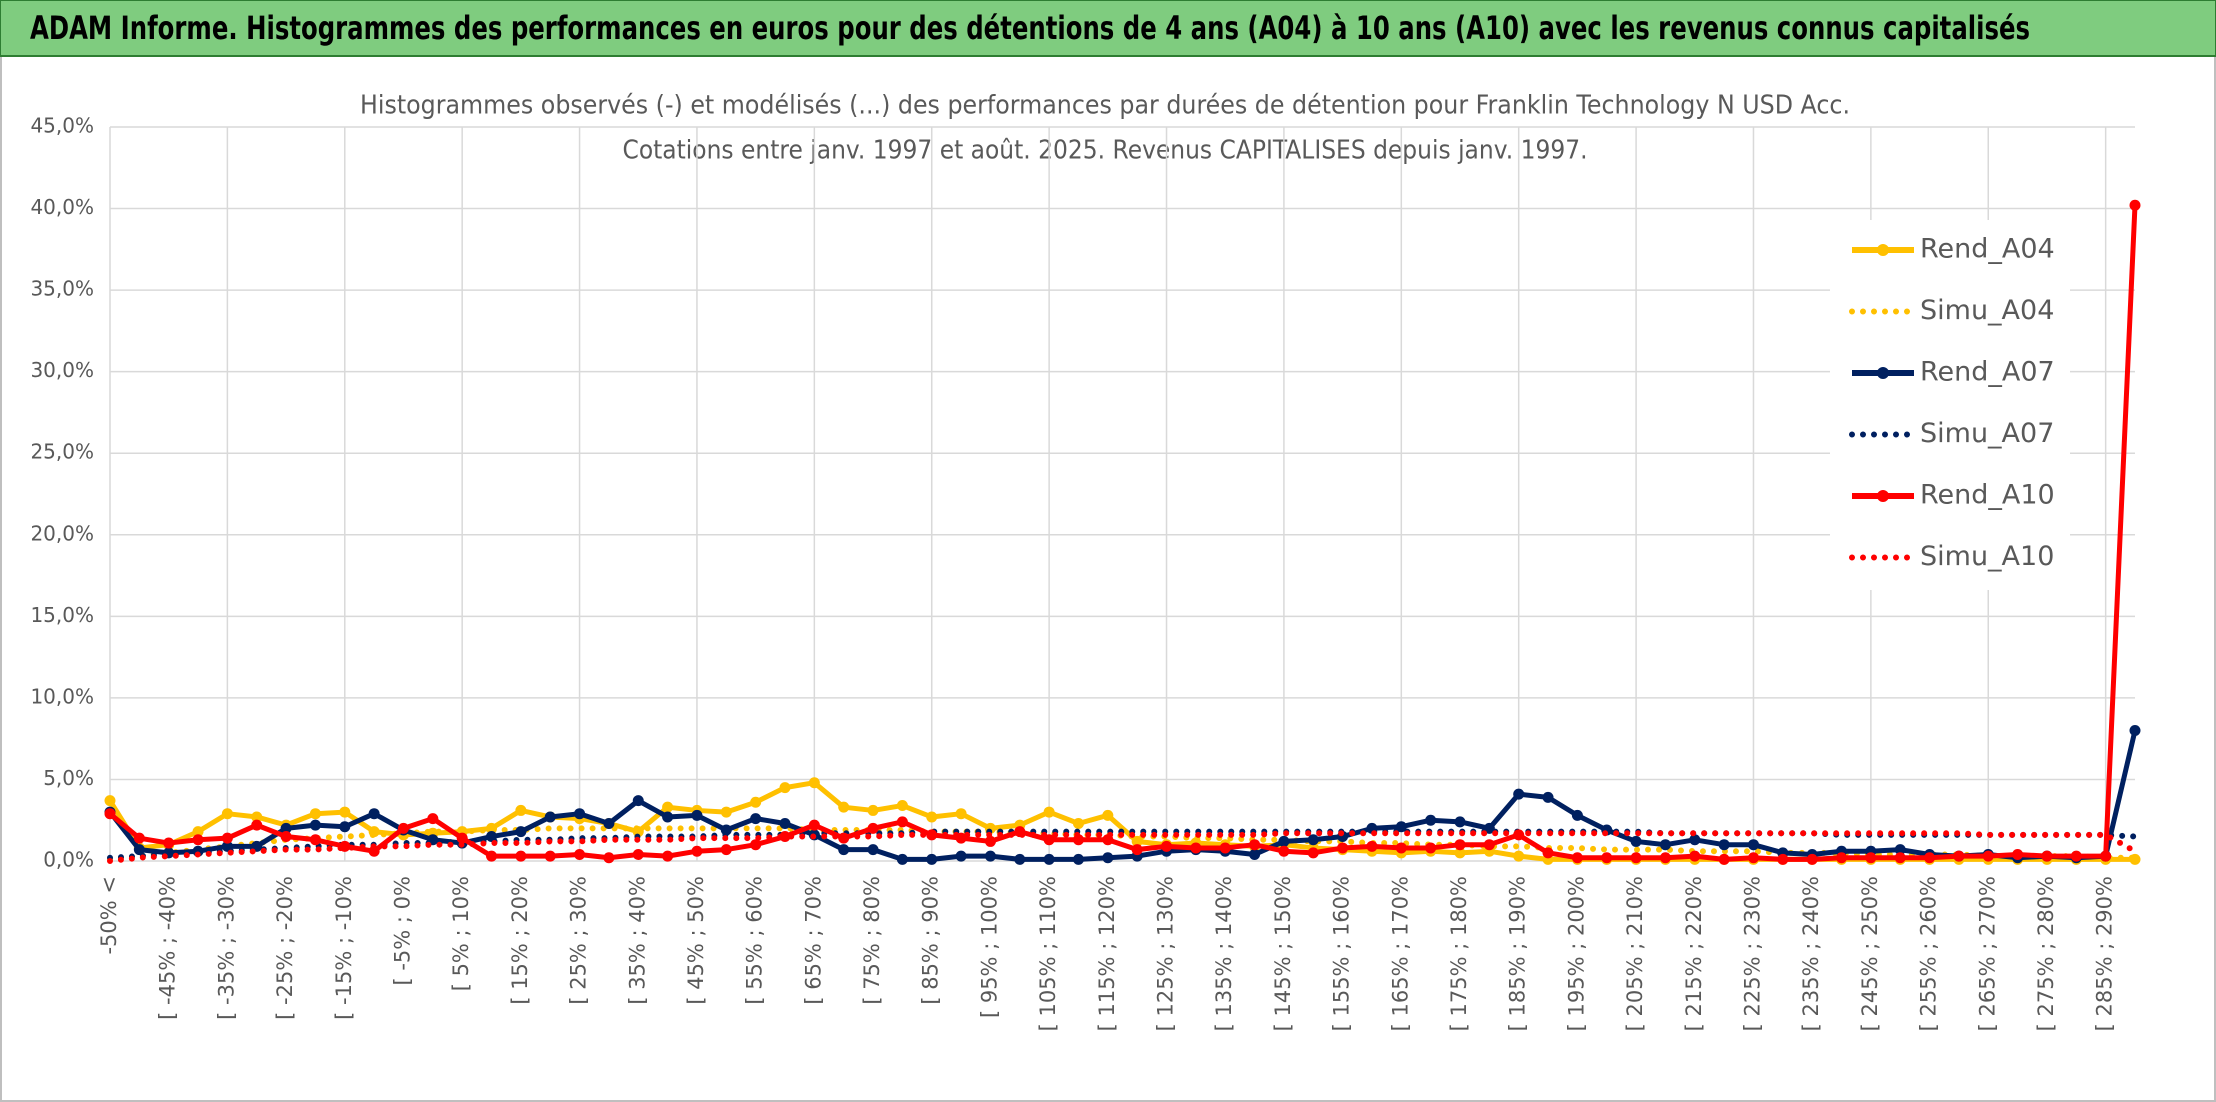 Image resolution: width=2216 pixels, height=1102 pixels. What do you see at coordinates (1459, 953) in the screenshot?
I see `x-tick-label: [ 175% ; 180%` at bounding box center [1459, 953].